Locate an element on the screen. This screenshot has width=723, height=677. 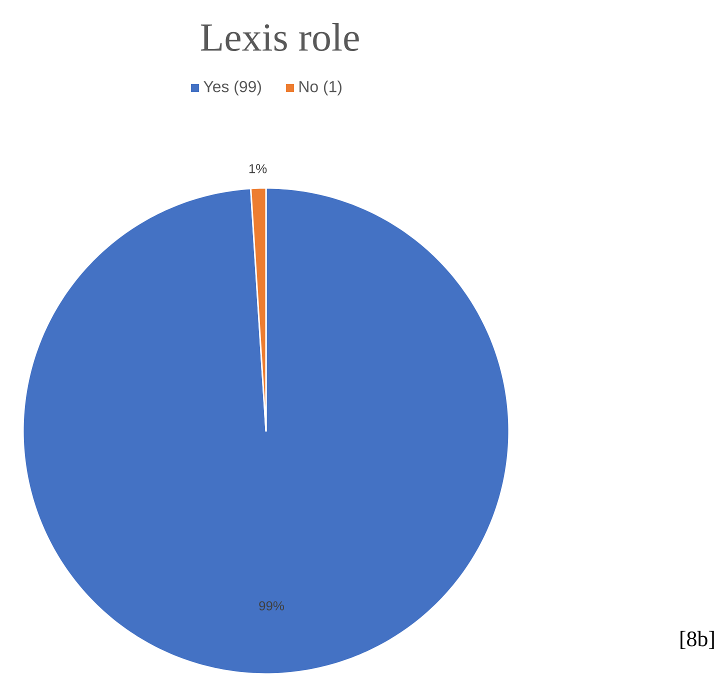
legend-label: No (1) is located at coordinates (321, 88).